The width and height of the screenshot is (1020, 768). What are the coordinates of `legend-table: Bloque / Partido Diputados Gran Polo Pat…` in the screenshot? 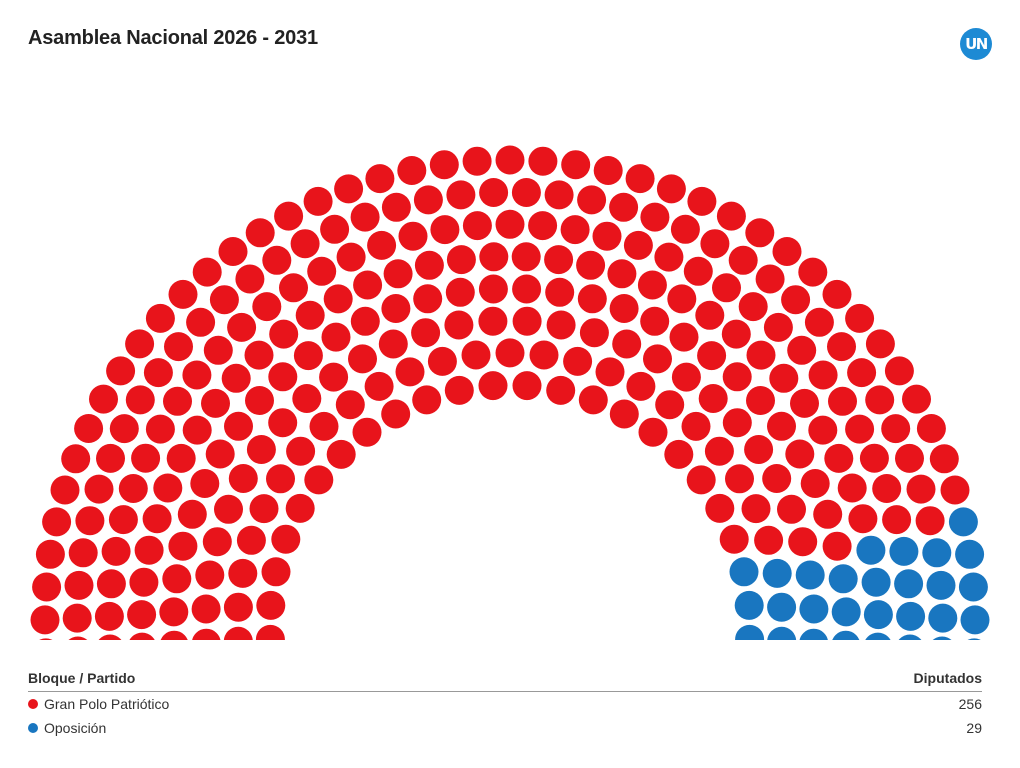 It's located at (505, 705).